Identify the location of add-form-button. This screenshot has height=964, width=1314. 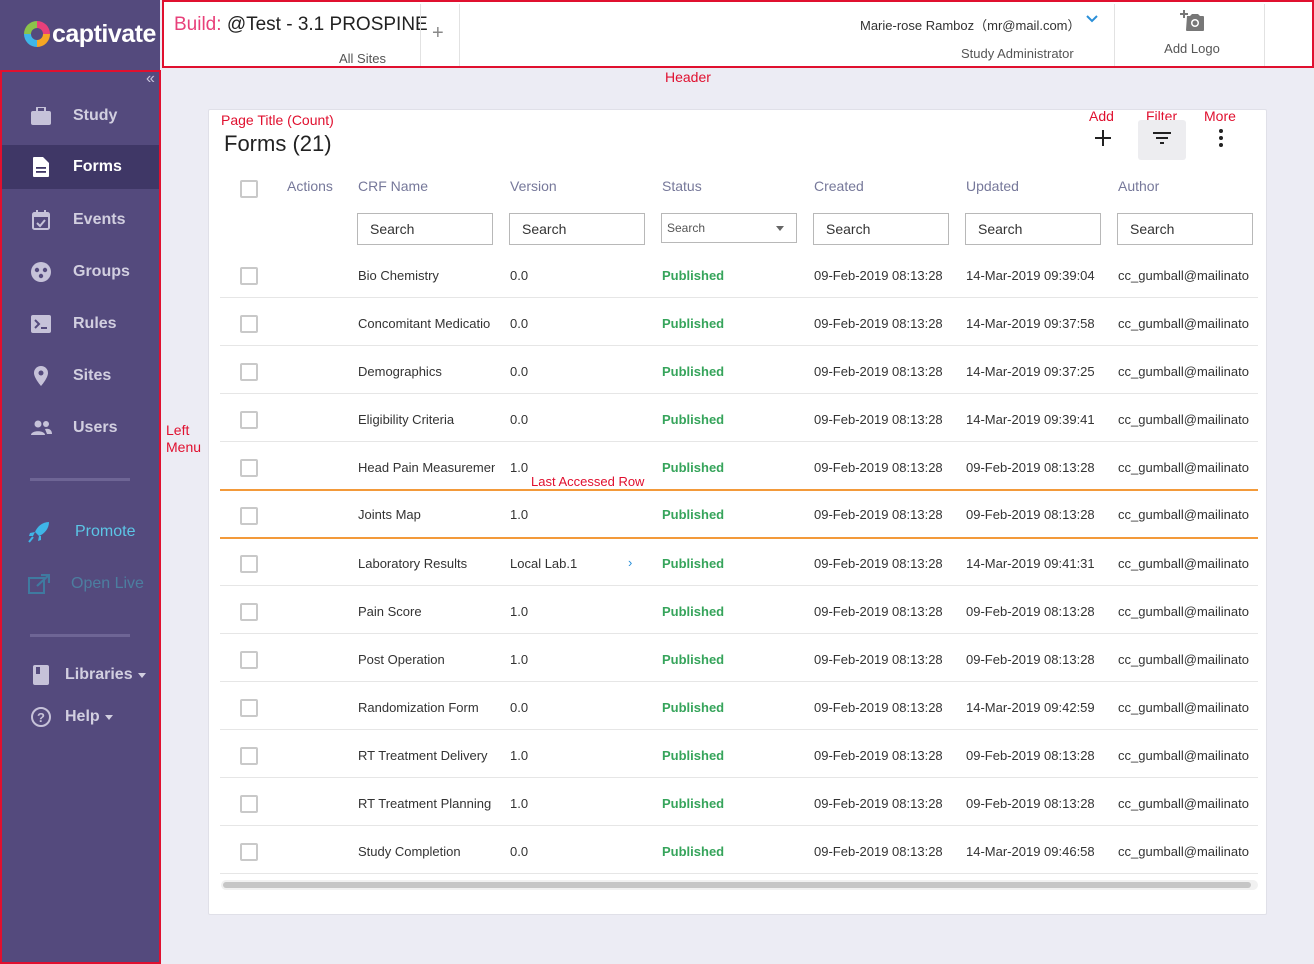
(1103, 140).